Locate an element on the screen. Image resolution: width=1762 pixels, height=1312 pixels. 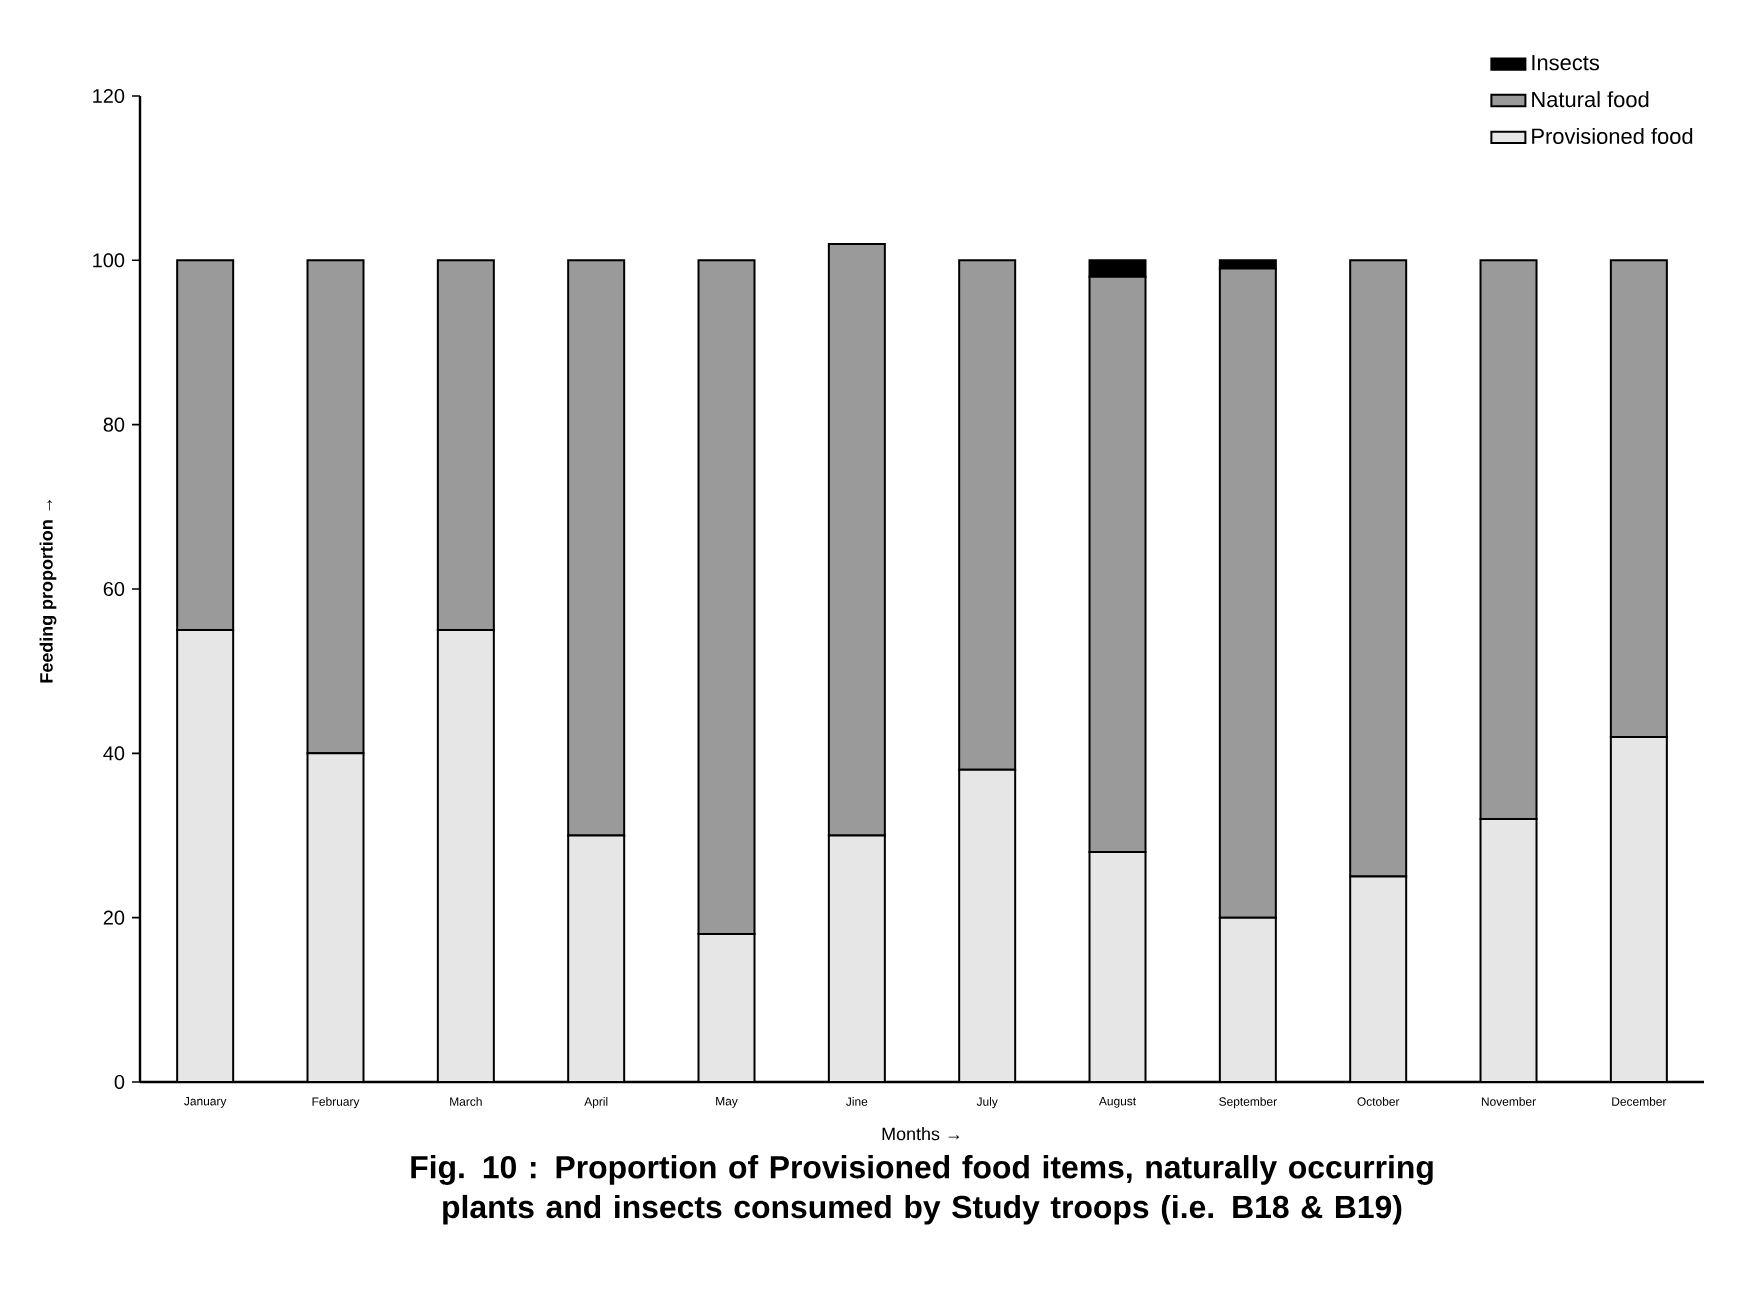
legend-label: Provisioned food is located at coordinates (1612, 136).